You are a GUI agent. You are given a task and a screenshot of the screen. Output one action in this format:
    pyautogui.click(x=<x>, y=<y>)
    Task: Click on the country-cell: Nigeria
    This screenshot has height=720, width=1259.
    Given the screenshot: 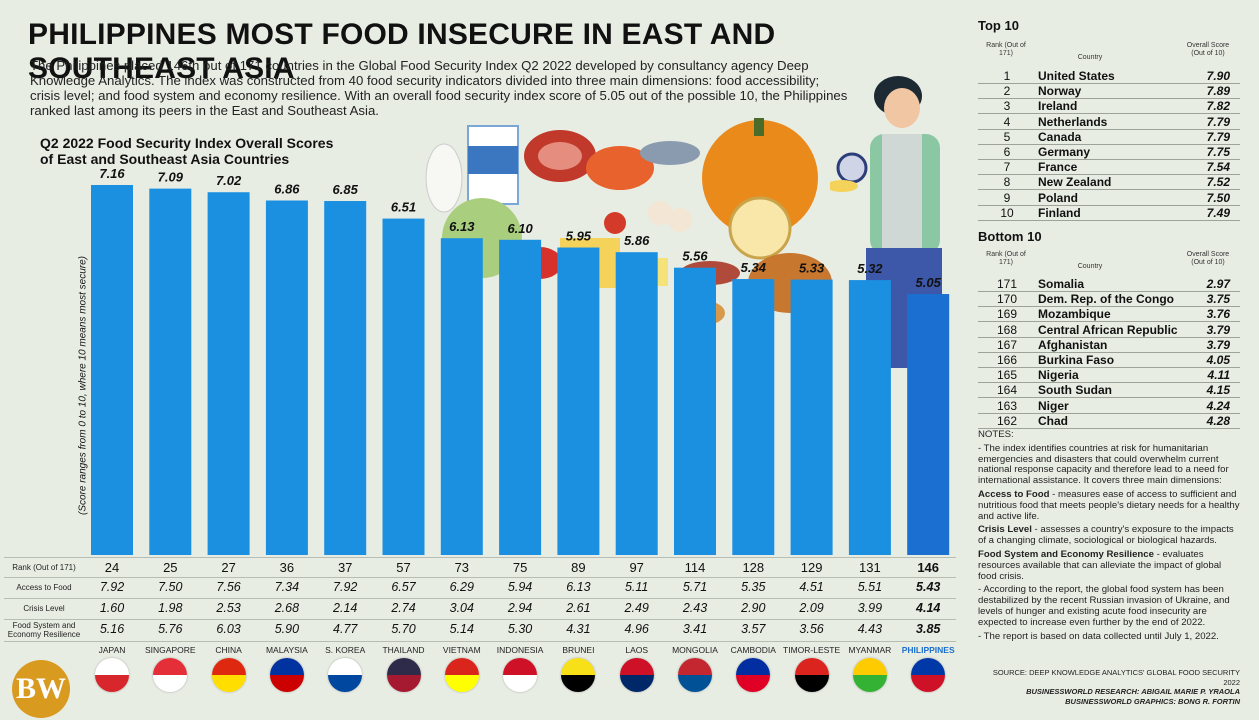 What is the action you would take?
    pyautogui.click(x=1058, y=375)
    